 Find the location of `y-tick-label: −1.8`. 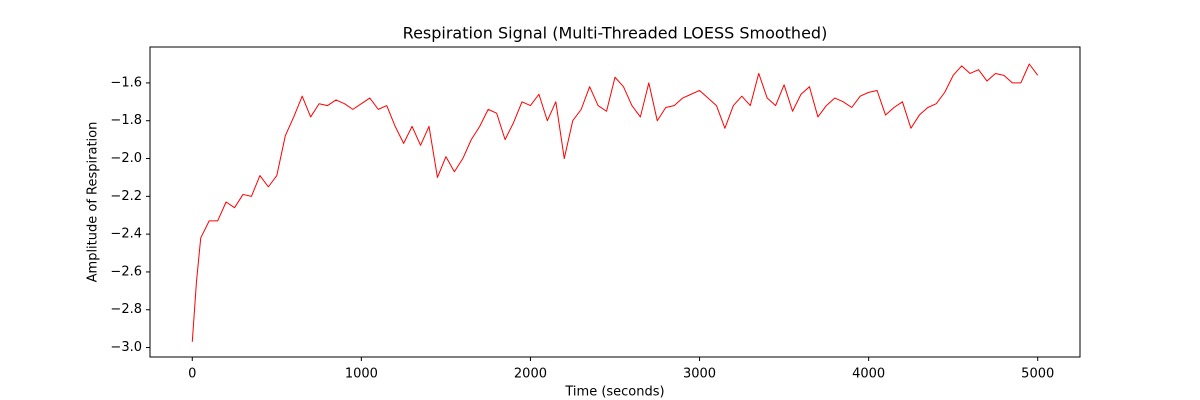

y-tick-label: −1.8 is located at coordinates (126, 120).